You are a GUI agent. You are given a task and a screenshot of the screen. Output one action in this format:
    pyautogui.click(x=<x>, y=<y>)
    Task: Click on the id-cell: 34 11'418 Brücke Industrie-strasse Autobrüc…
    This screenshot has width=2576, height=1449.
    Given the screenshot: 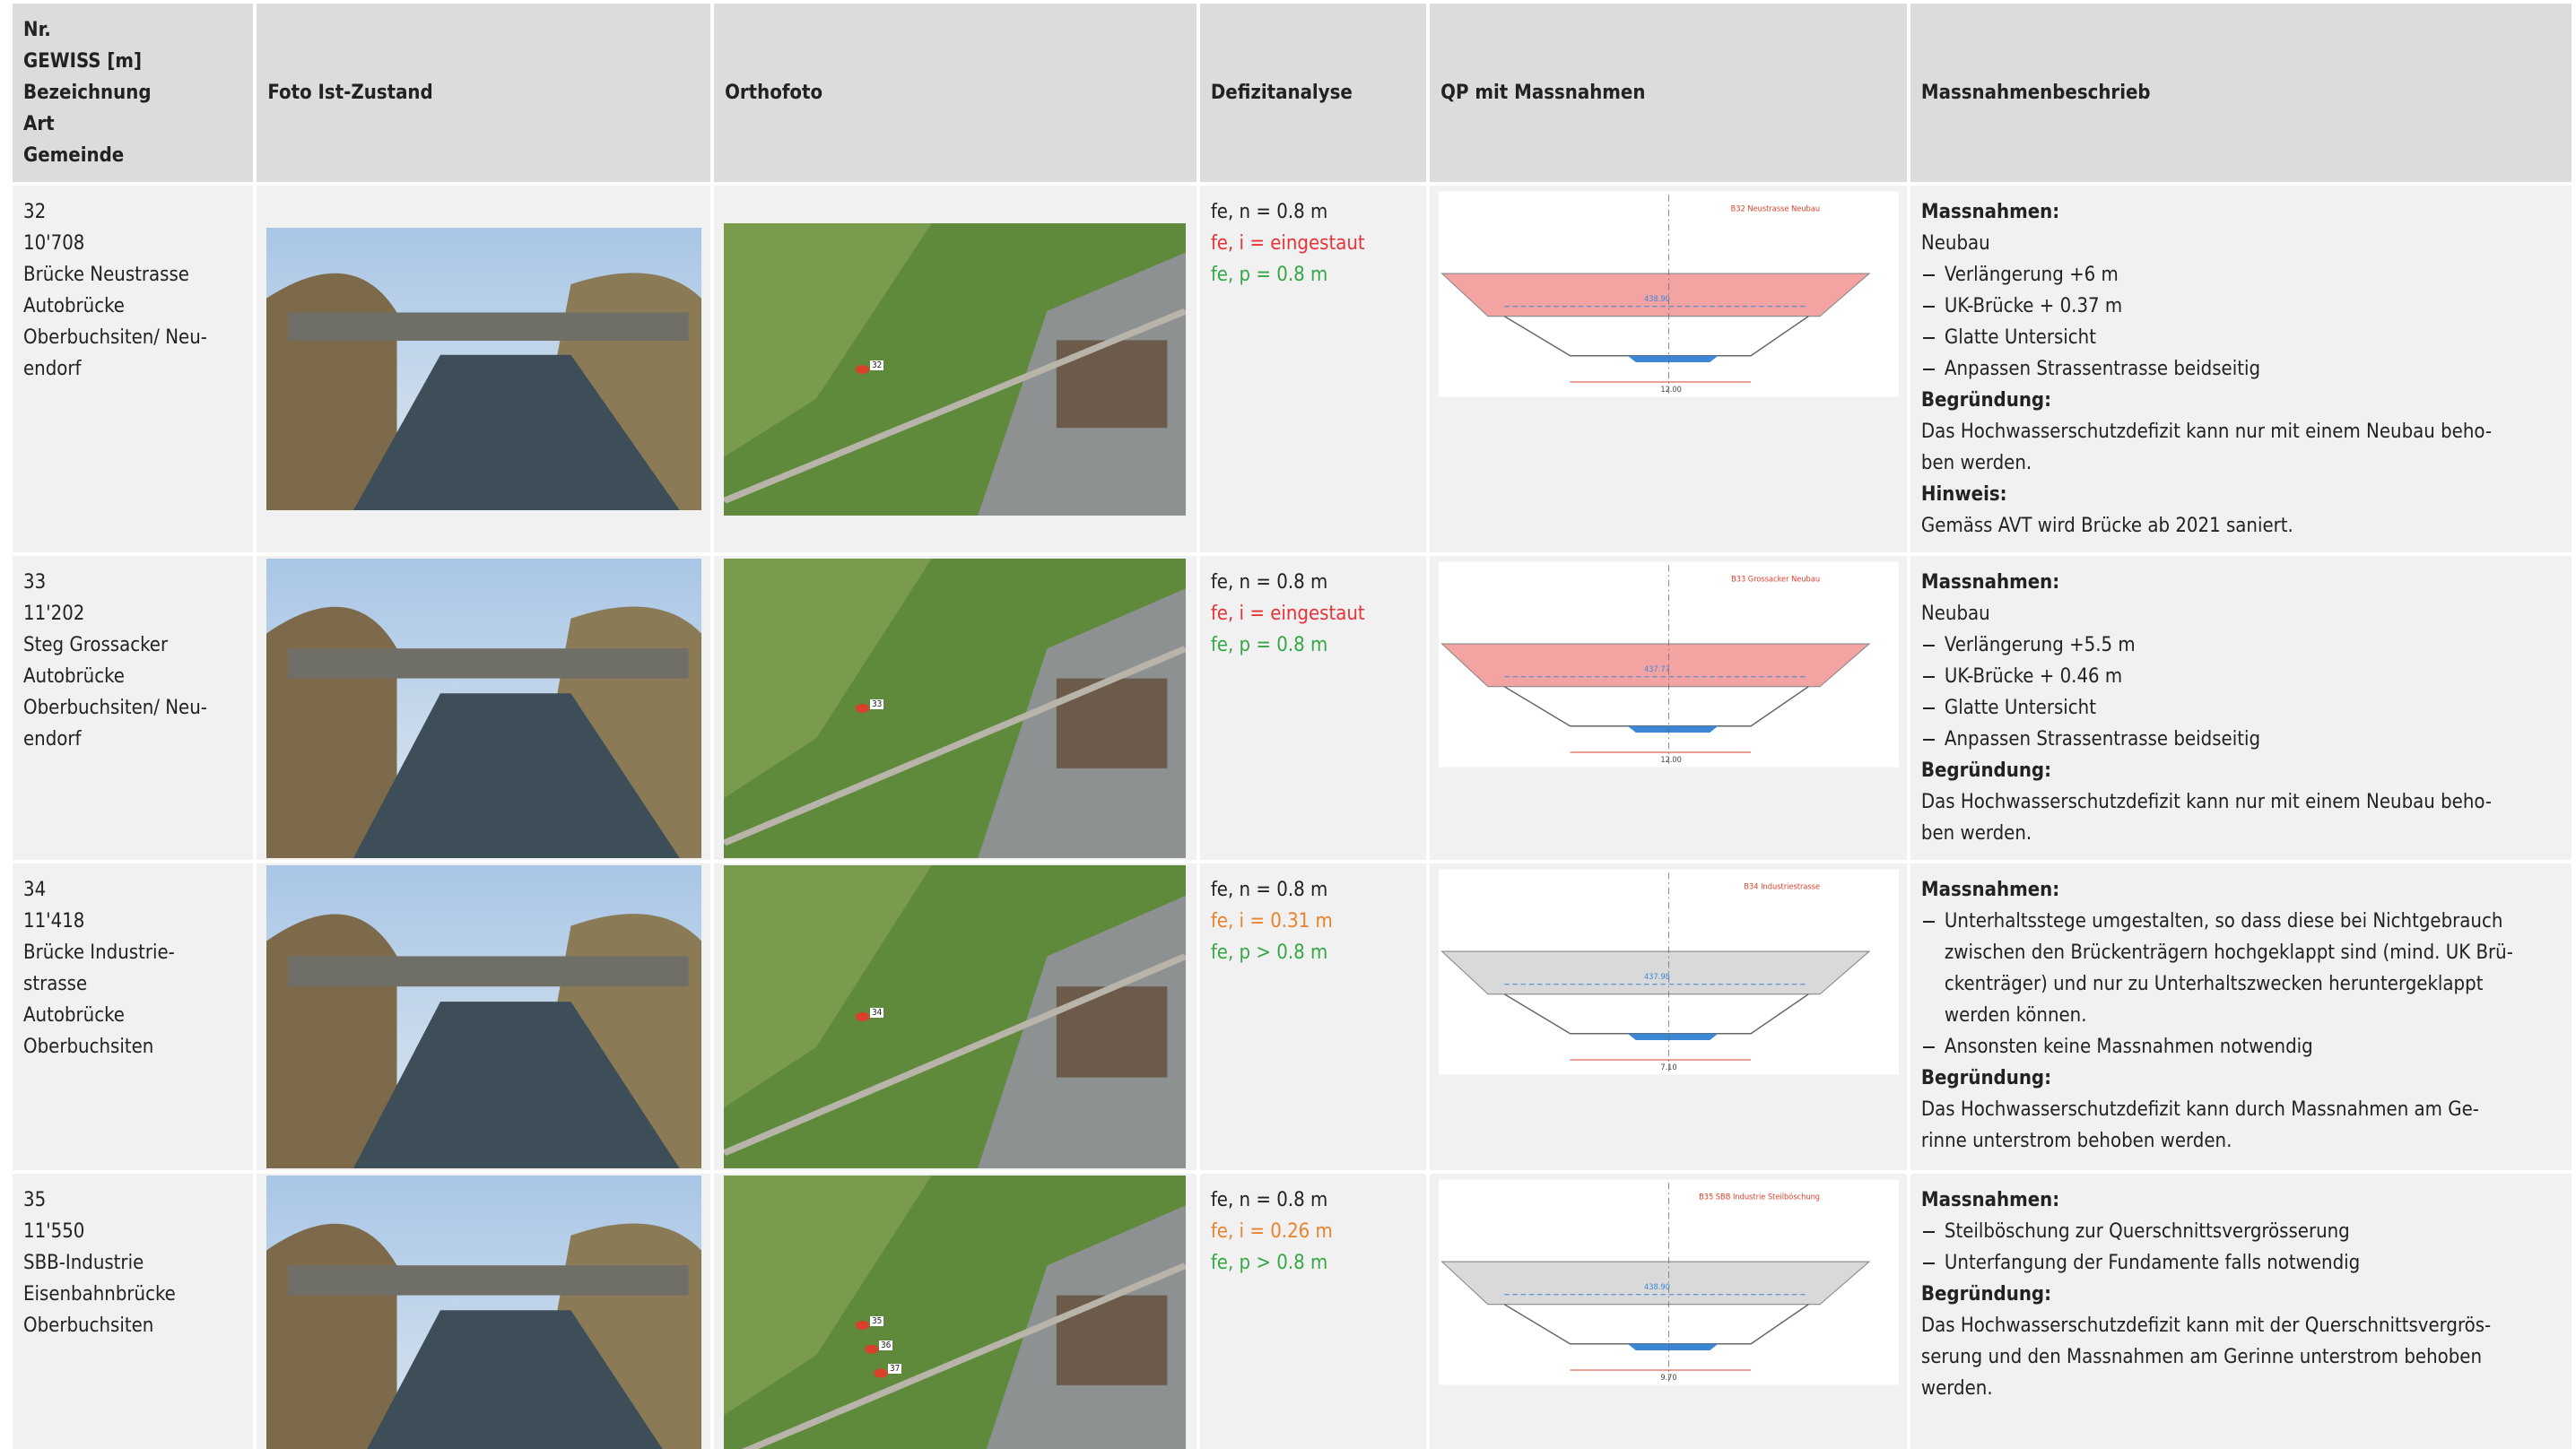 What is the action you would take?
    pyautogui.click(x=133, y=1016)
    